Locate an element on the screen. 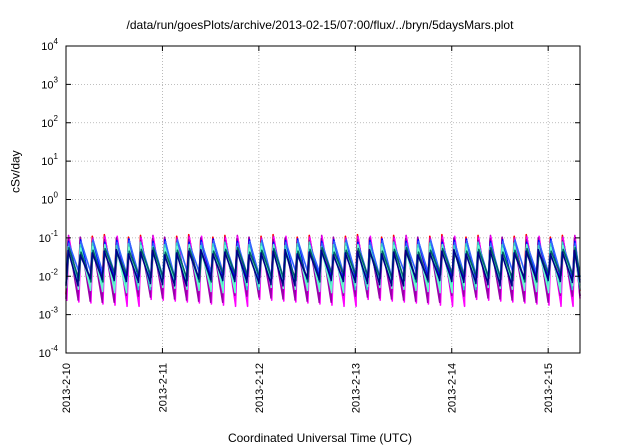  x-tick-label: 2013-2-10 is located at coordinates (67, 388).